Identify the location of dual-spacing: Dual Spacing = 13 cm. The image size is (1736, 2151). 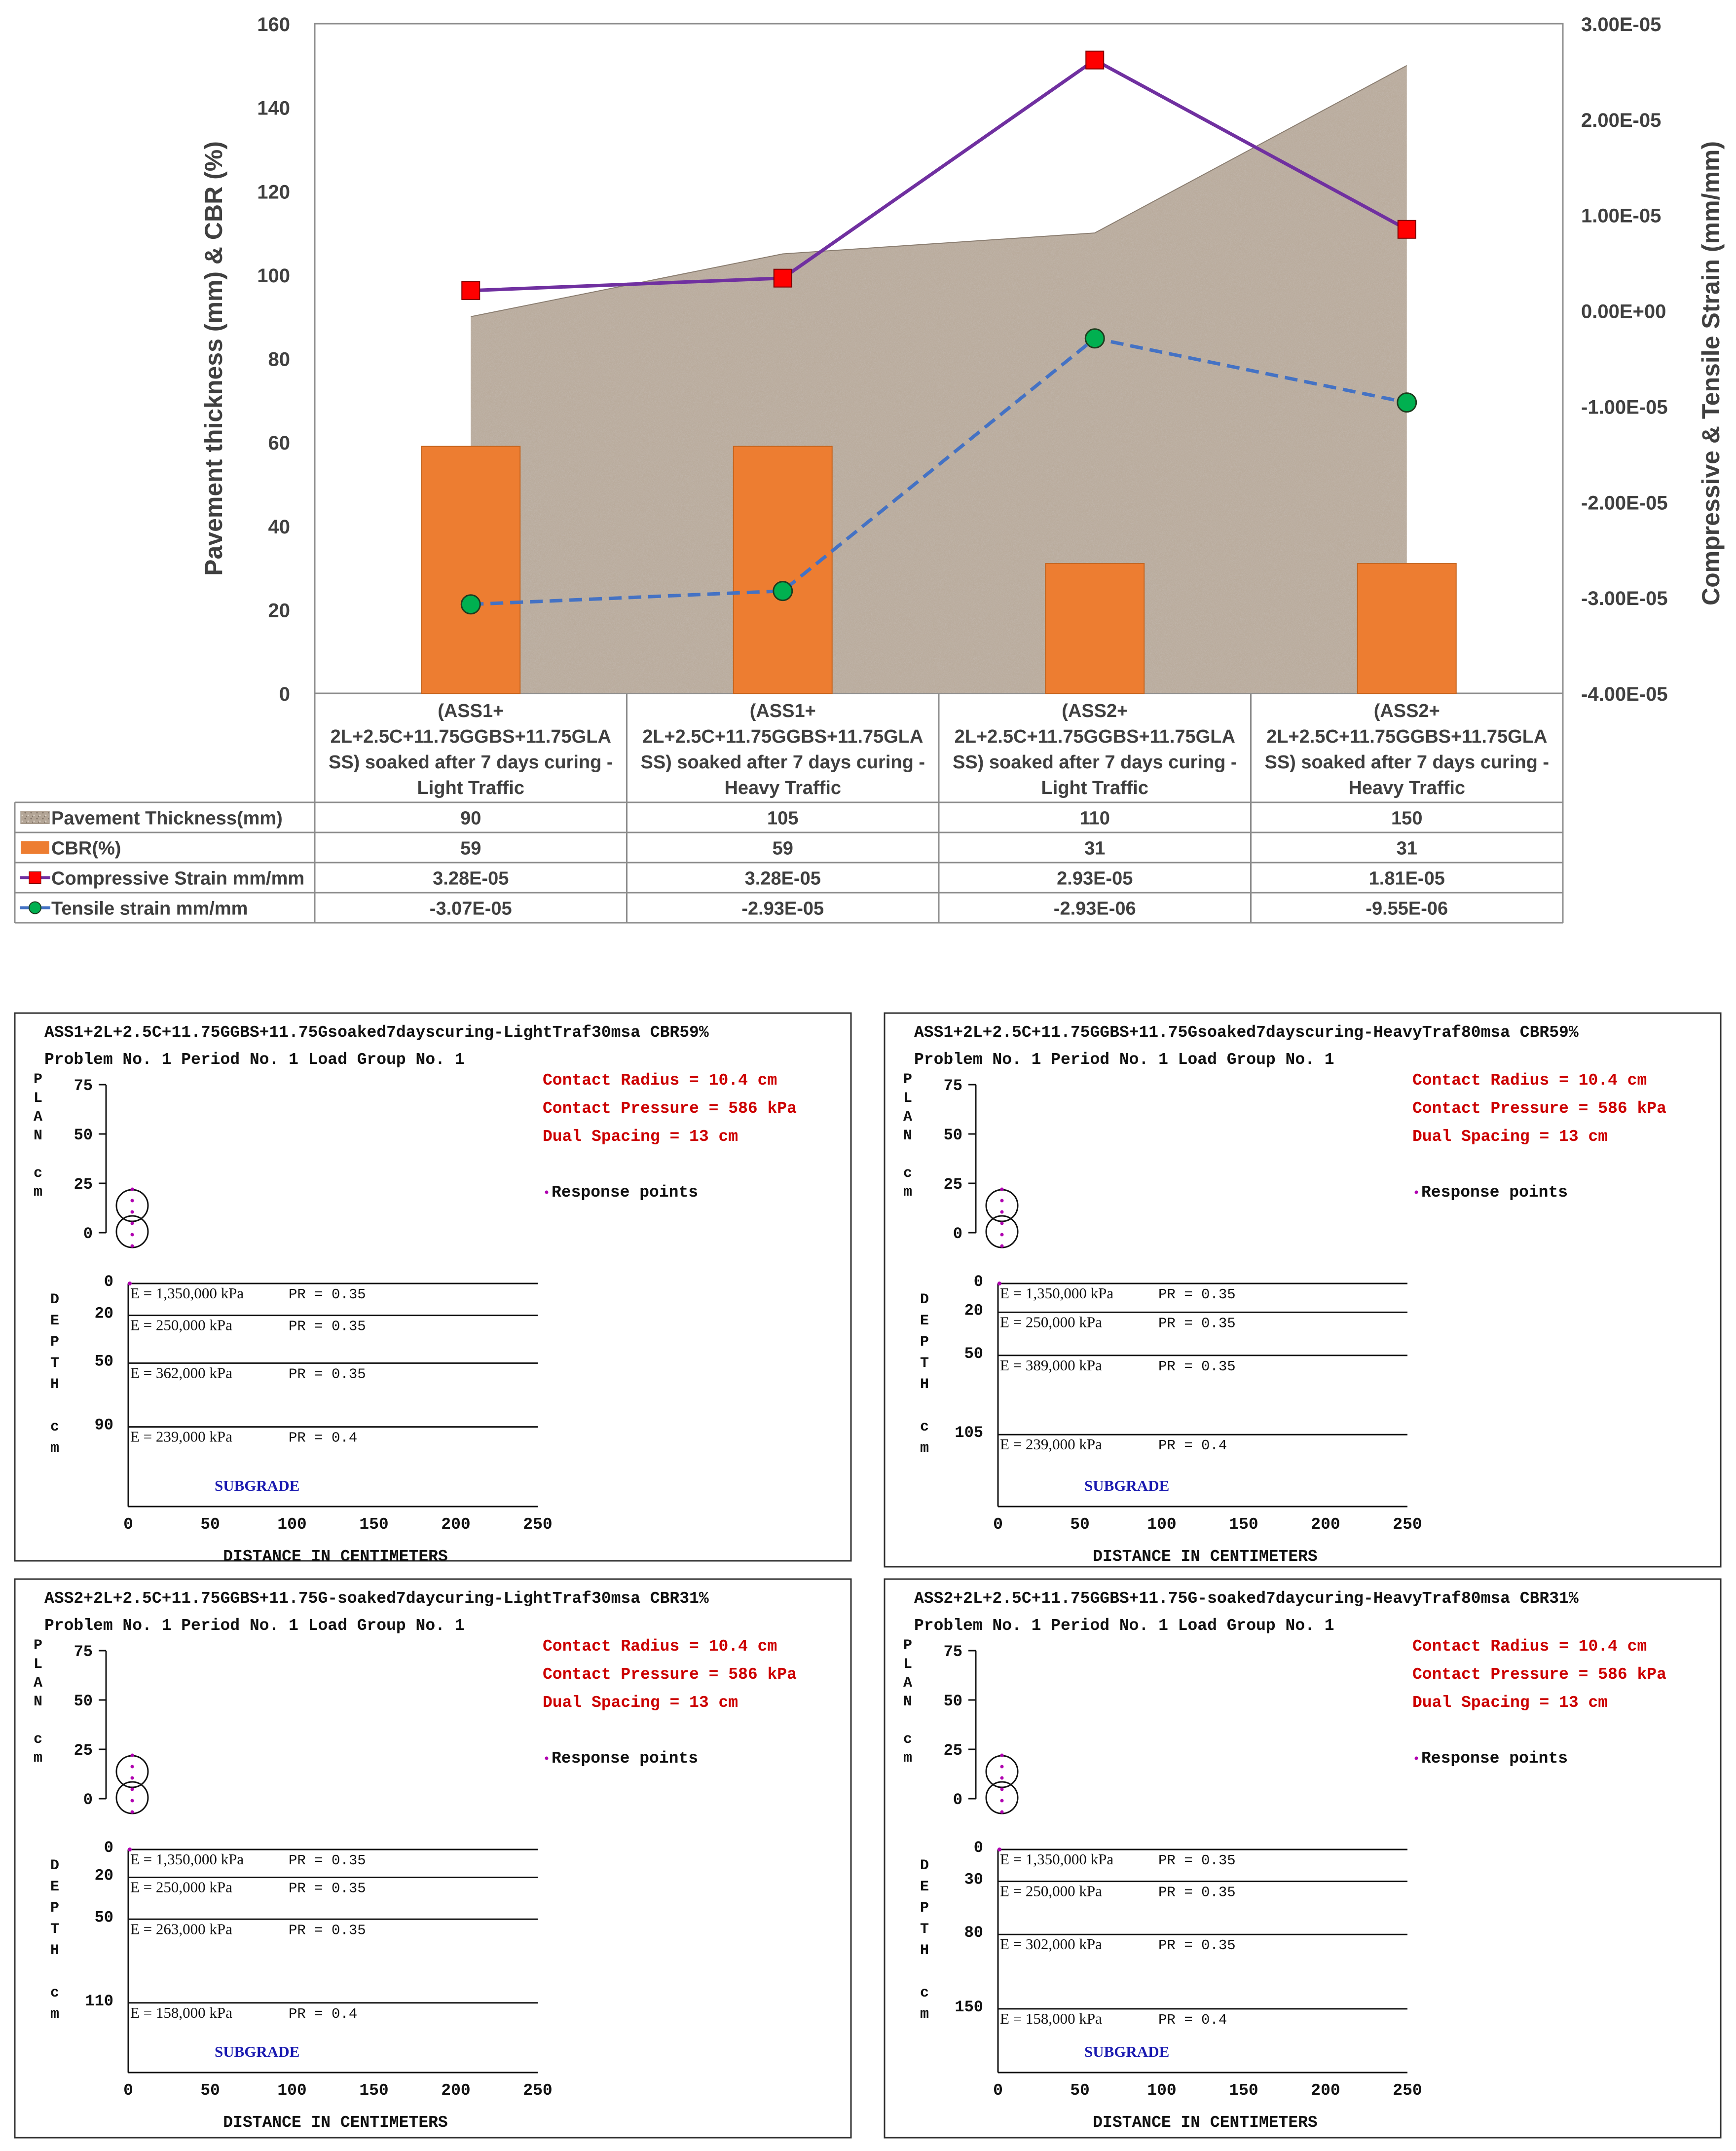
(640, 1137).